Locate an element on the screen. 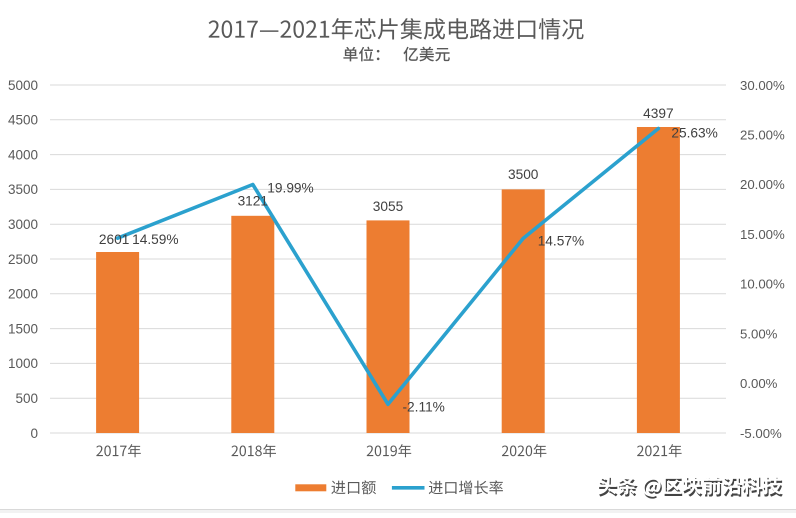  svg-text: 5000 is located at coordinates (23, 85).